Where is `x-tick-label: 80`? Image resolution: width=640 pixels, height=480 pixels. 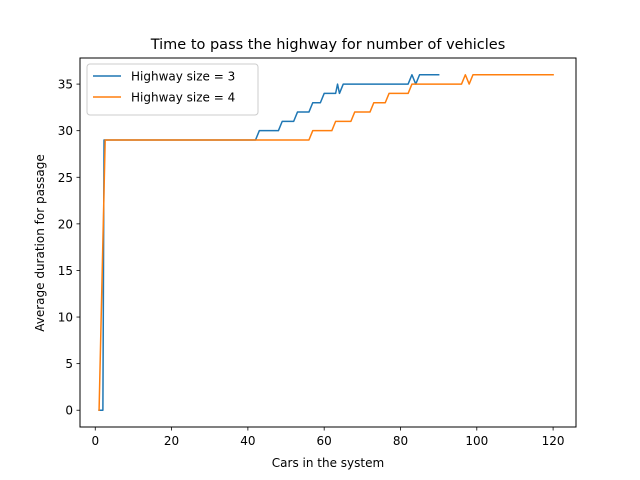 x-tick-label: 80 is located at coordinates (400, 441).